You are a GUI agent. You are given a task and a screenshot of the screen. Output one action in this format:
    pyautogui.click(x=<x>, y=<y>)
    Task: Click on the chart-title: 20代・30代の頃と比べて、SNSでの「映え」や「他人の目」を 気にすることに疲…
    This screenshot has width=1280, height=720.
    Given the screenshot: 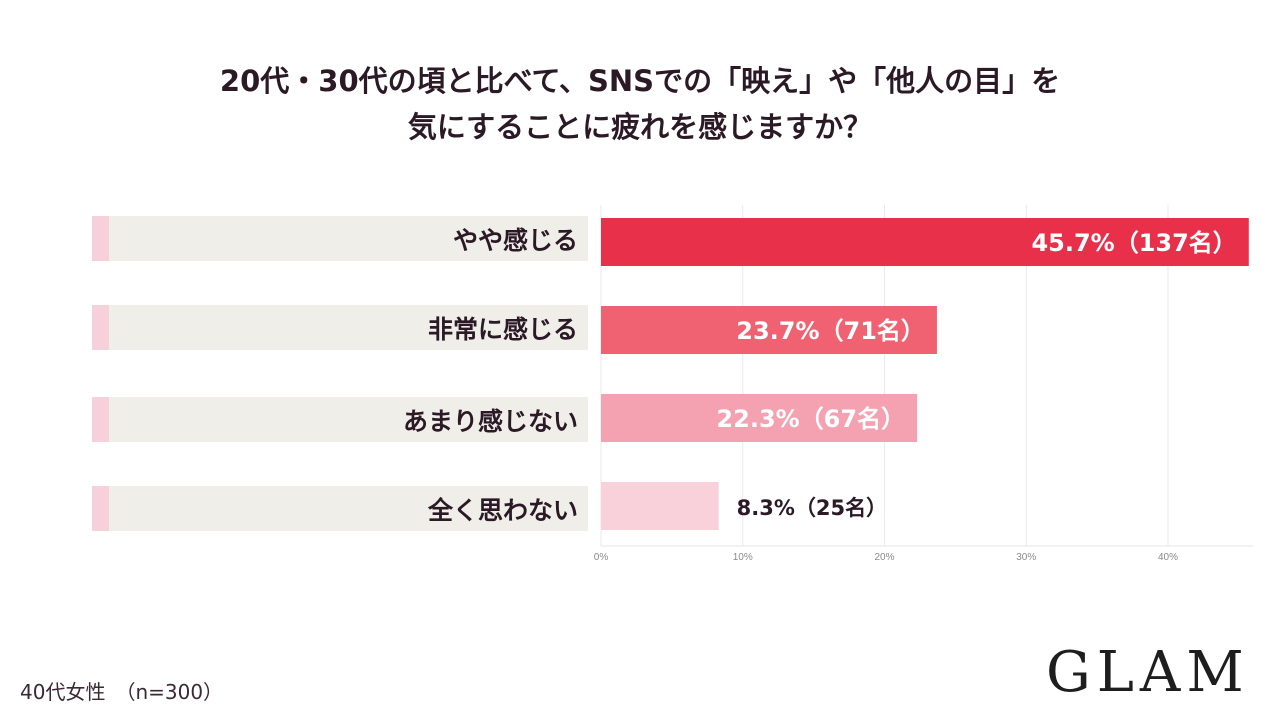 What is the action you would take?
    pyautogui.click(x=640, y=104)
    